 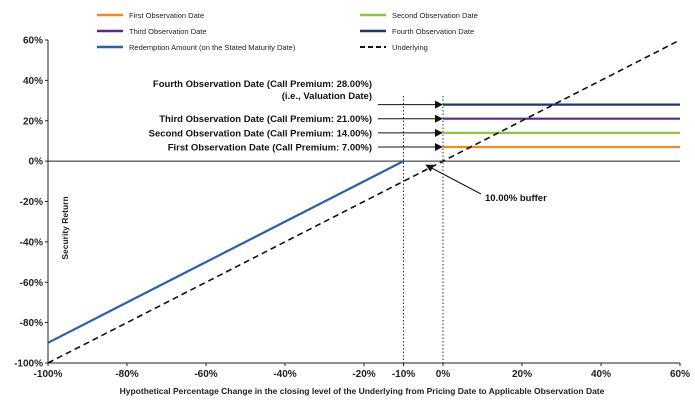 What do you see at coordinates (680, 374) in the screenshot?
I see `x-tick-label: 60%` at bounding box center [680, 374].